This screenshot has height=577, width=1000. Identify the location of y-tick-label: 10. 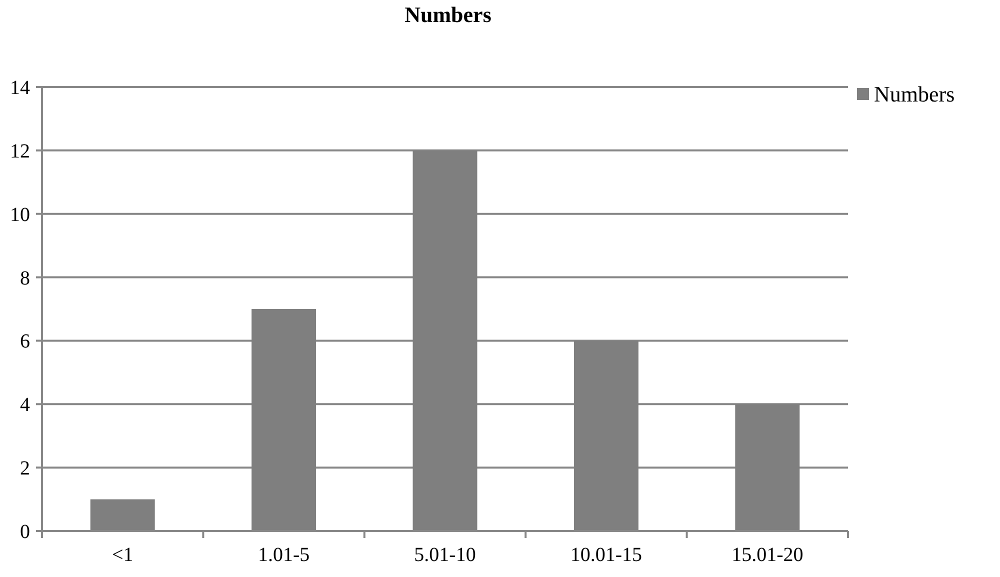
(20, 215).